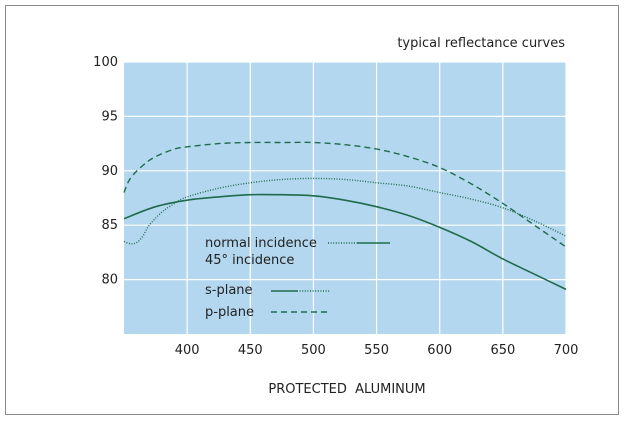  I want to click on x-tick-label: 700, so click(566, 350).